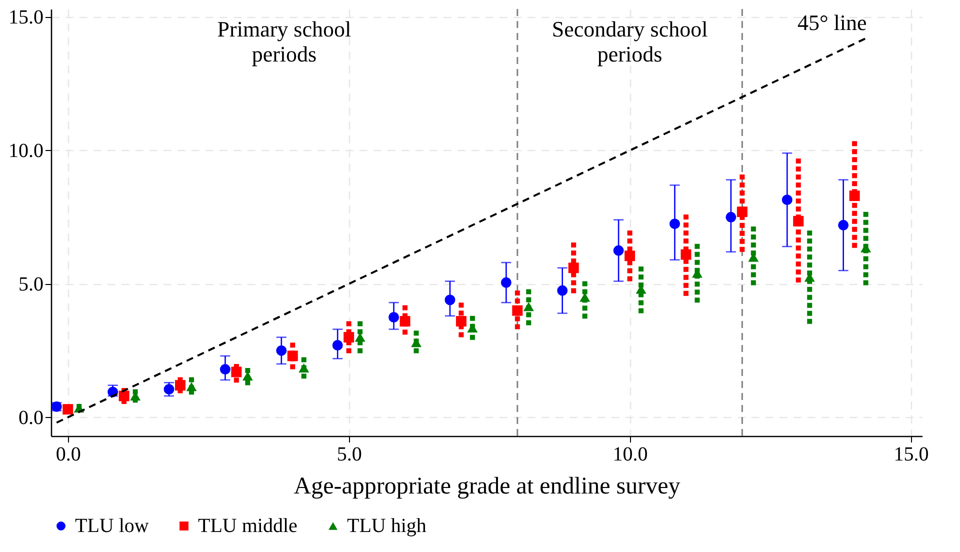 The width and height of the screenshot is (960, 552). I want to click on x-tick-label: 0.0, so click(68, 455).